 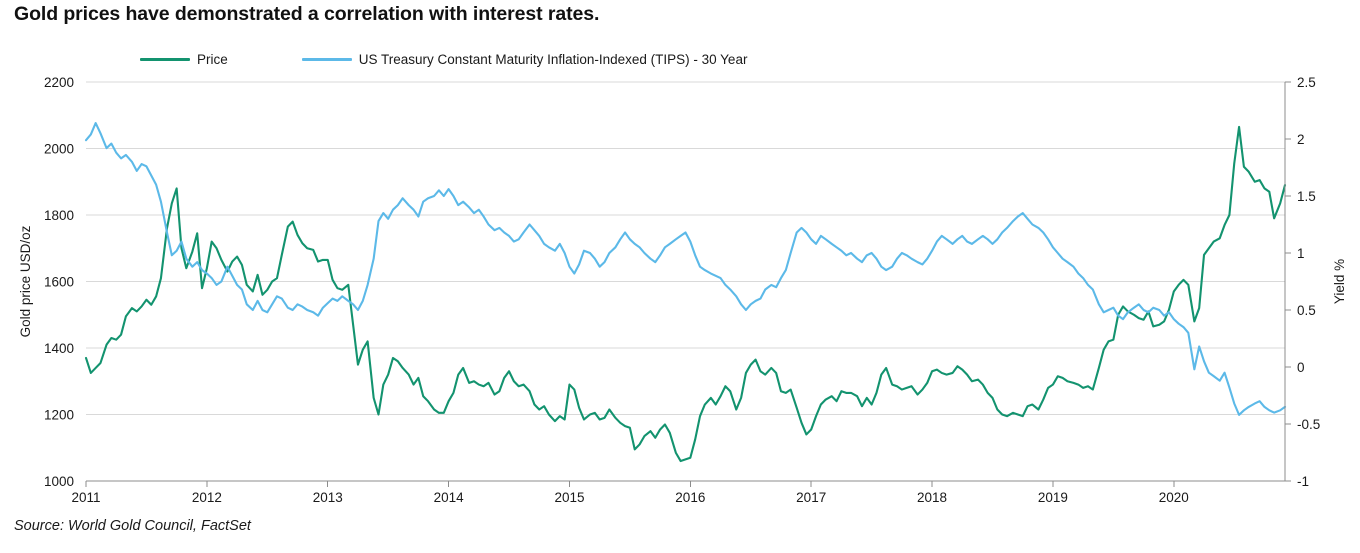 What do you see at coordinates (59, 282) in the screenshot?
I see `y-tick-label: 1600` at bounding box center [59, 282].